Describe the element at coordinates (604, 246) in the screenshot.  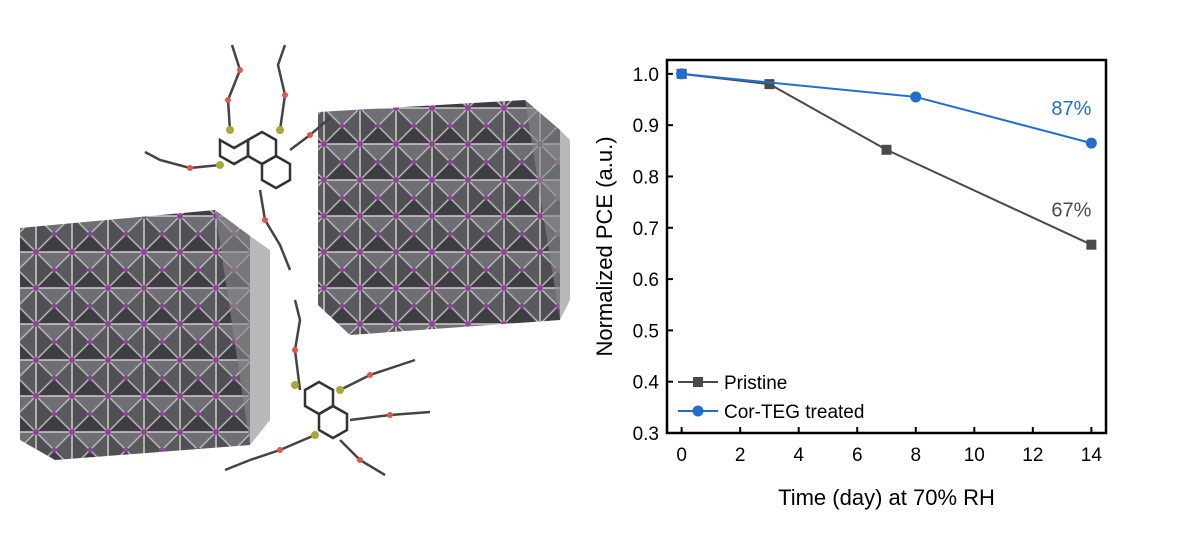
I see `y-axis-label: Normalized PCE (a.u.)` at that location.